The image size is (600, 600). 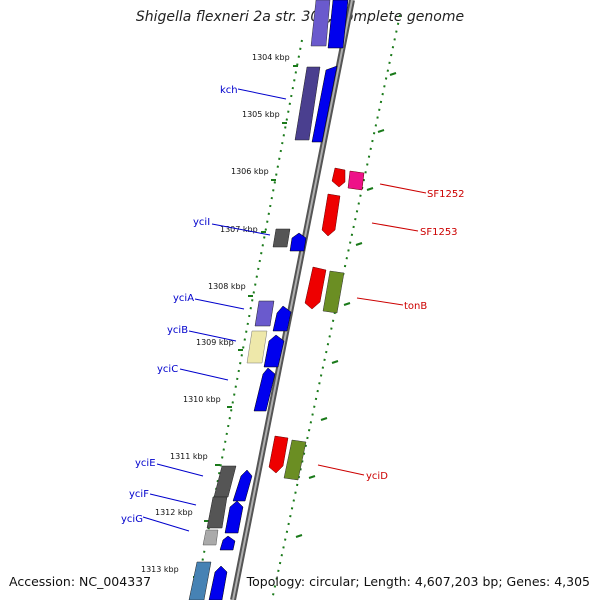 What do you see at coordinates (356, 180) in the screenshot?
I see `gene-SF1252-category` at bounding box center [356, 180].